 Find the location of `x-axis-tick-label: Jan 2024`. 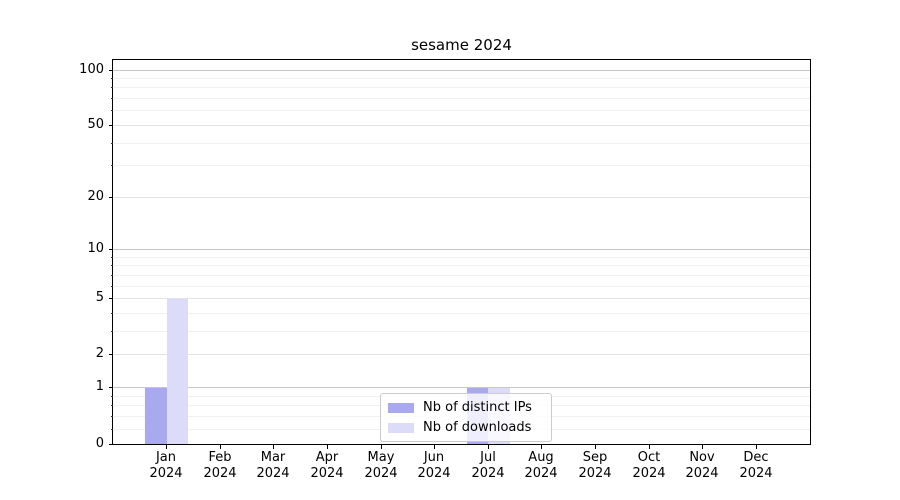

x-axis-tick-label: Jan 2024 is located at coordinates (166, 465).